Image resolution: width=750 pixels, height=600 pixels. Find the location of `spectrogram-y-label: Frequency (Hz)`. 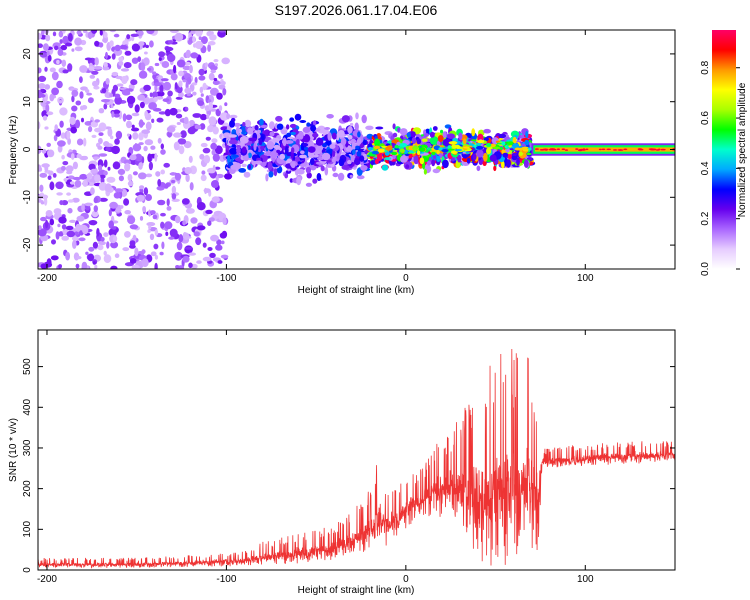

spectrogram-y-label: Frequency (Hz) is located at coordinates (13, 150).